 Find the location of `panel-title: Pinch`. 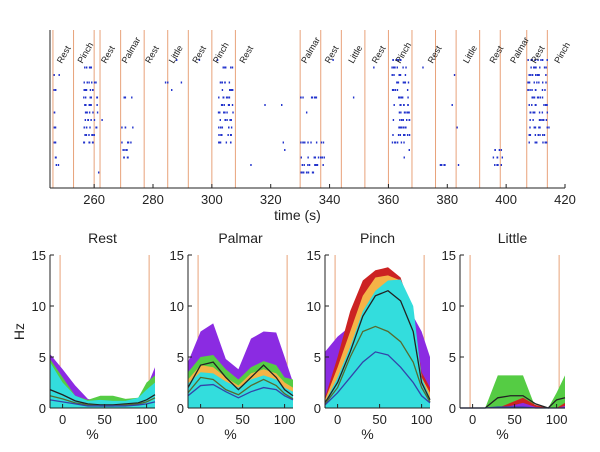

panel-title: Pinch is located at coordinates (377, 238).